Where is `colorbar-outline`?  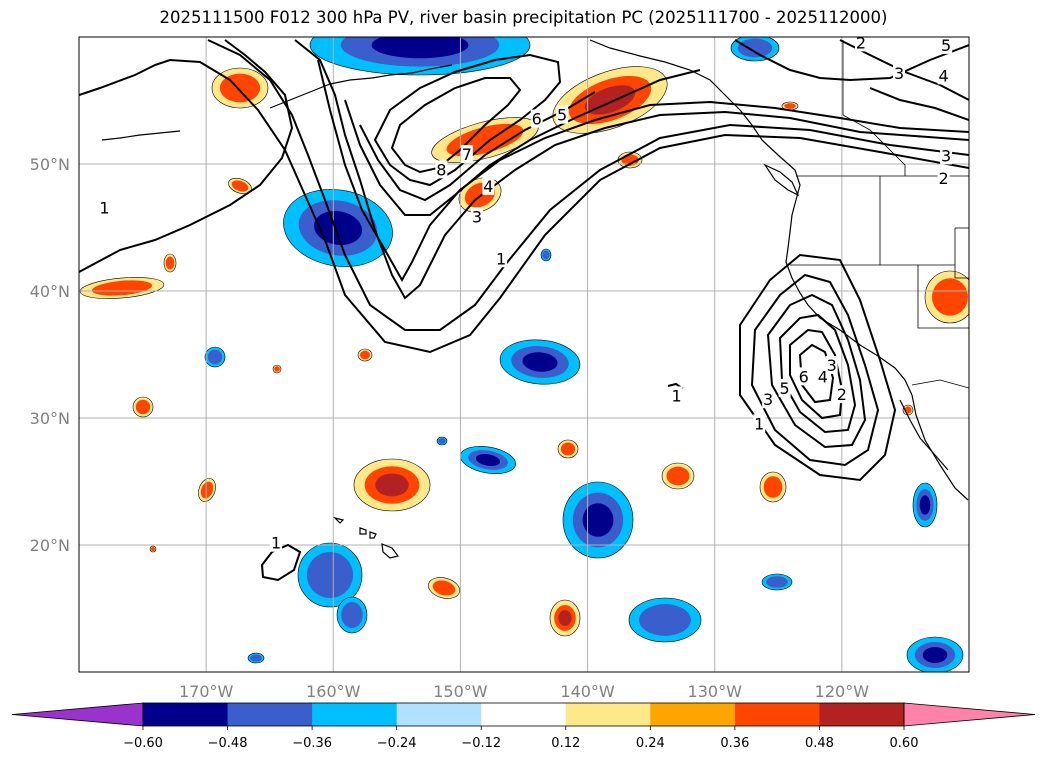
colorbar-outline is located at coordinates (523, 714).